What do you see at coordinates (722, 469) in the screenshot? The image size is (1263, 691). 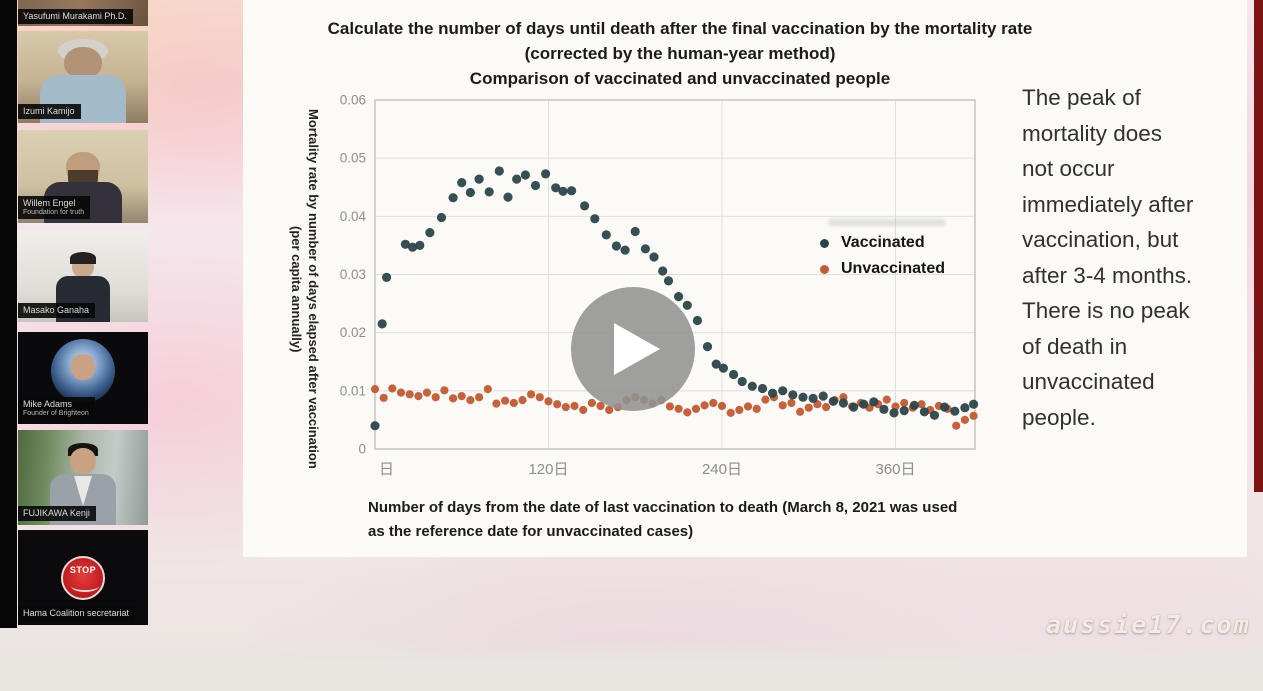 I see `svg-text: 240日` at bounding box center [722, 469].